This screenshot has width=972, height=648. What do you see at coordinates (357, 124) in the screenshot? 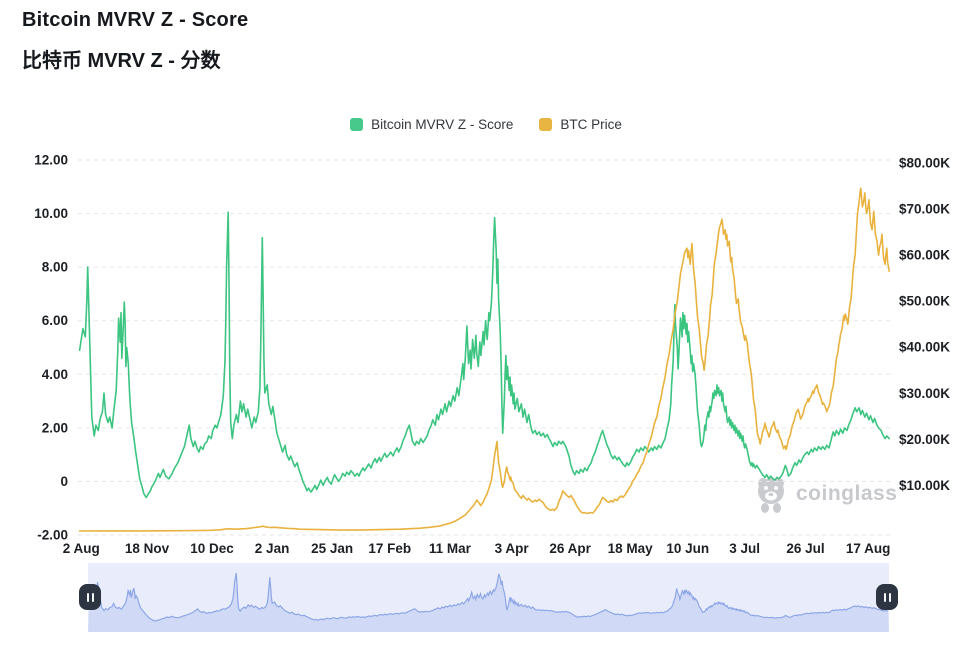
I see `mvrv-legend-swatch-icon` at bounding box center [357, 124].